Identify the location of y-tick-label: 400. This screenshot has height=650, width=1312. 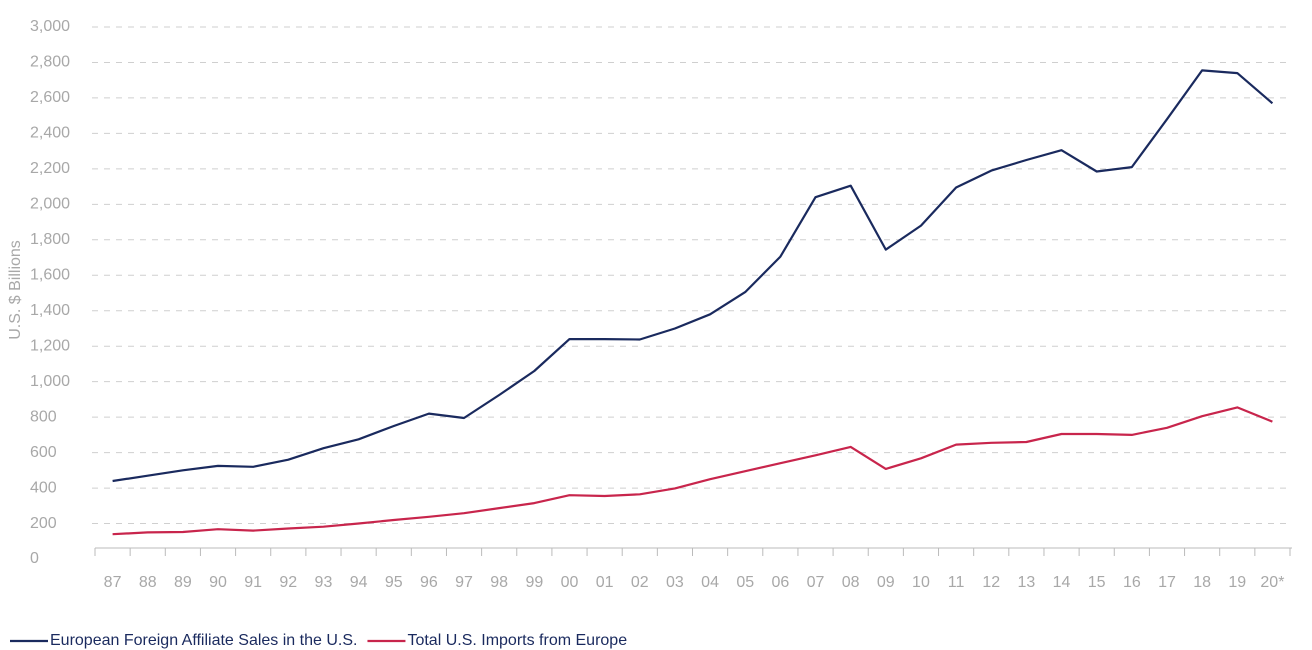
(43, 487).